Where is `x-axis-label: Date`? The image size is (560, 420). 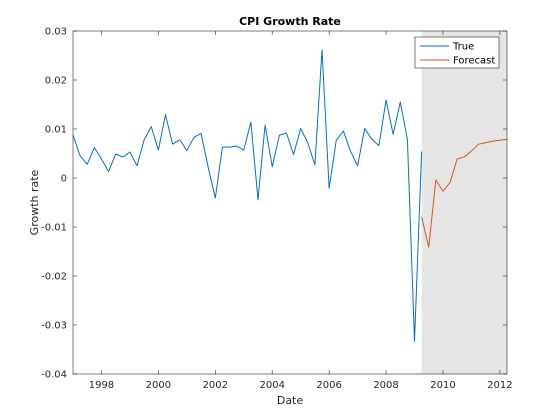 x-axis-label: Date is located at coordinates (290, 400).